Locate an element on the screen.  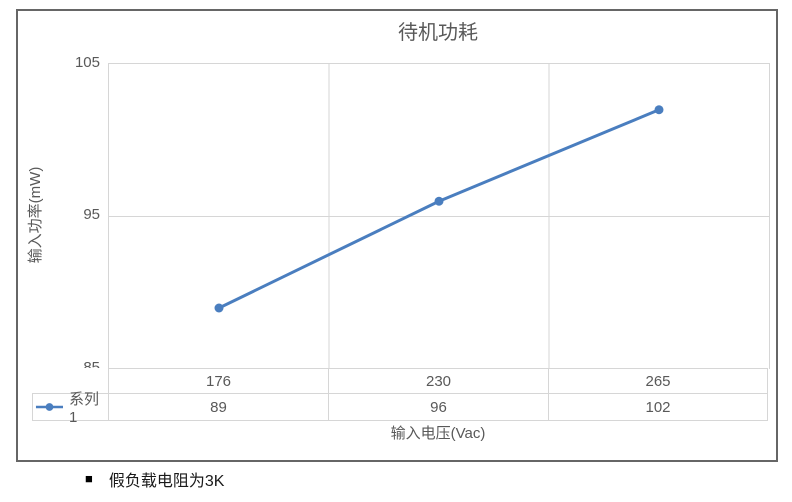
data-table-corner-cell is located at coordinates (70, 381).